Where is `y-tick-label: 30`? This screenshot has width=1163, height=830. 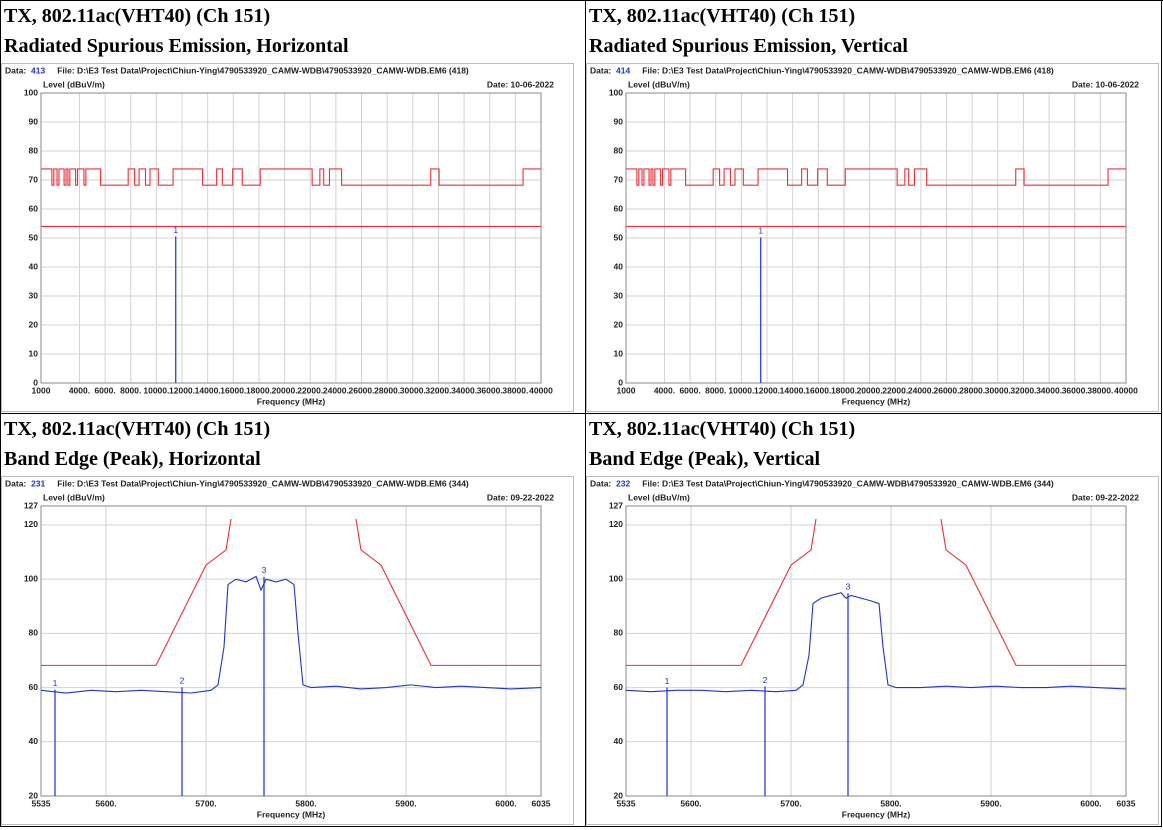
y-tick-label: 30 is located at coordinates (34, 295).